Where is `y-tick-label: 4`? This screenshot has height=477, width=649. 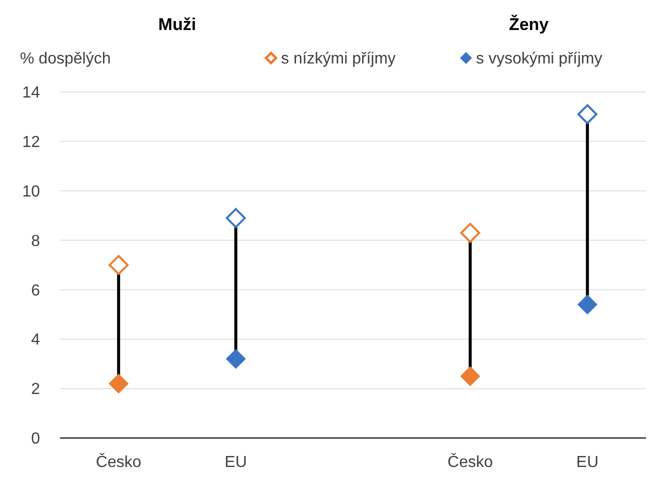
y-tick-label: 4 is located at coordinates (35, 340).